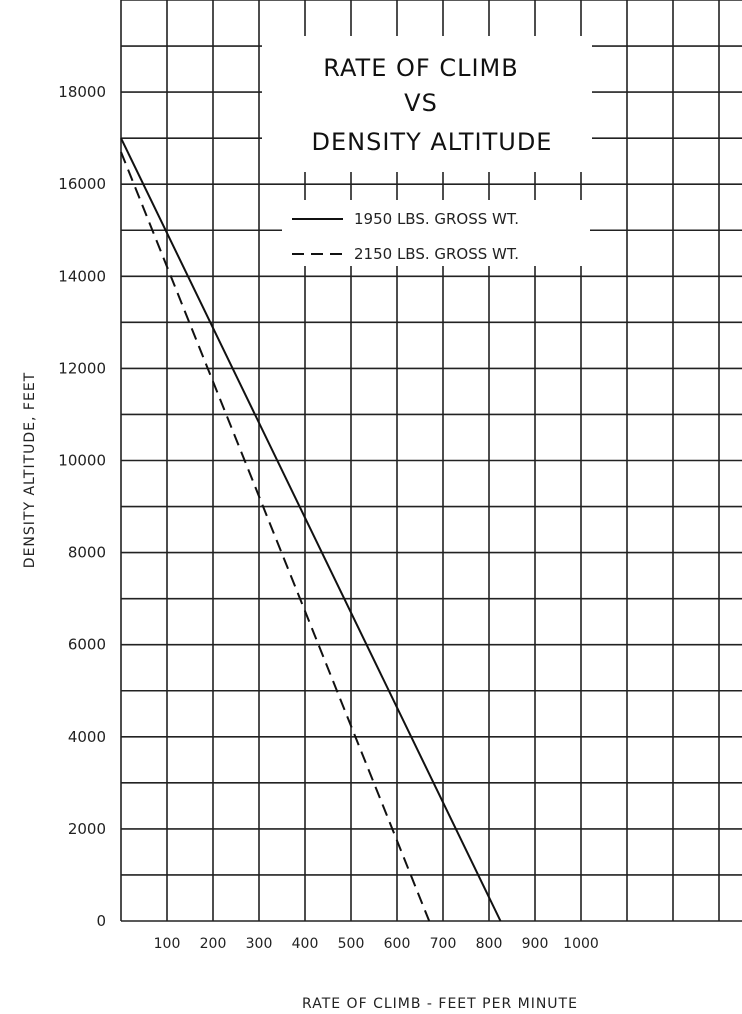 The height and width of the screenshot is (1014, 742). I want to click on chart-title-line-1: RATE OF CLIMB, so click(420, 68).